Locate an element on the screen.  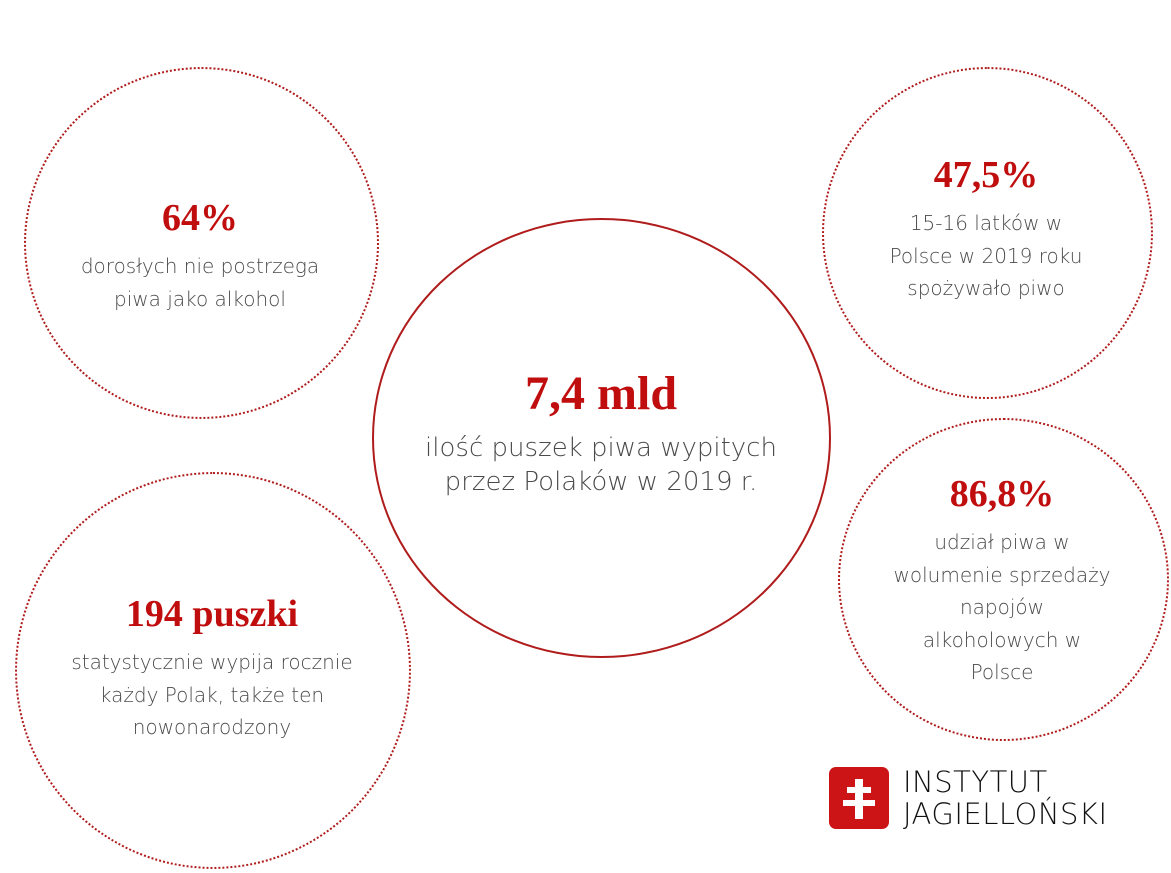
logo: INSTYTUT JAGIELLOŃSKI is located at coordinates (968, 798).